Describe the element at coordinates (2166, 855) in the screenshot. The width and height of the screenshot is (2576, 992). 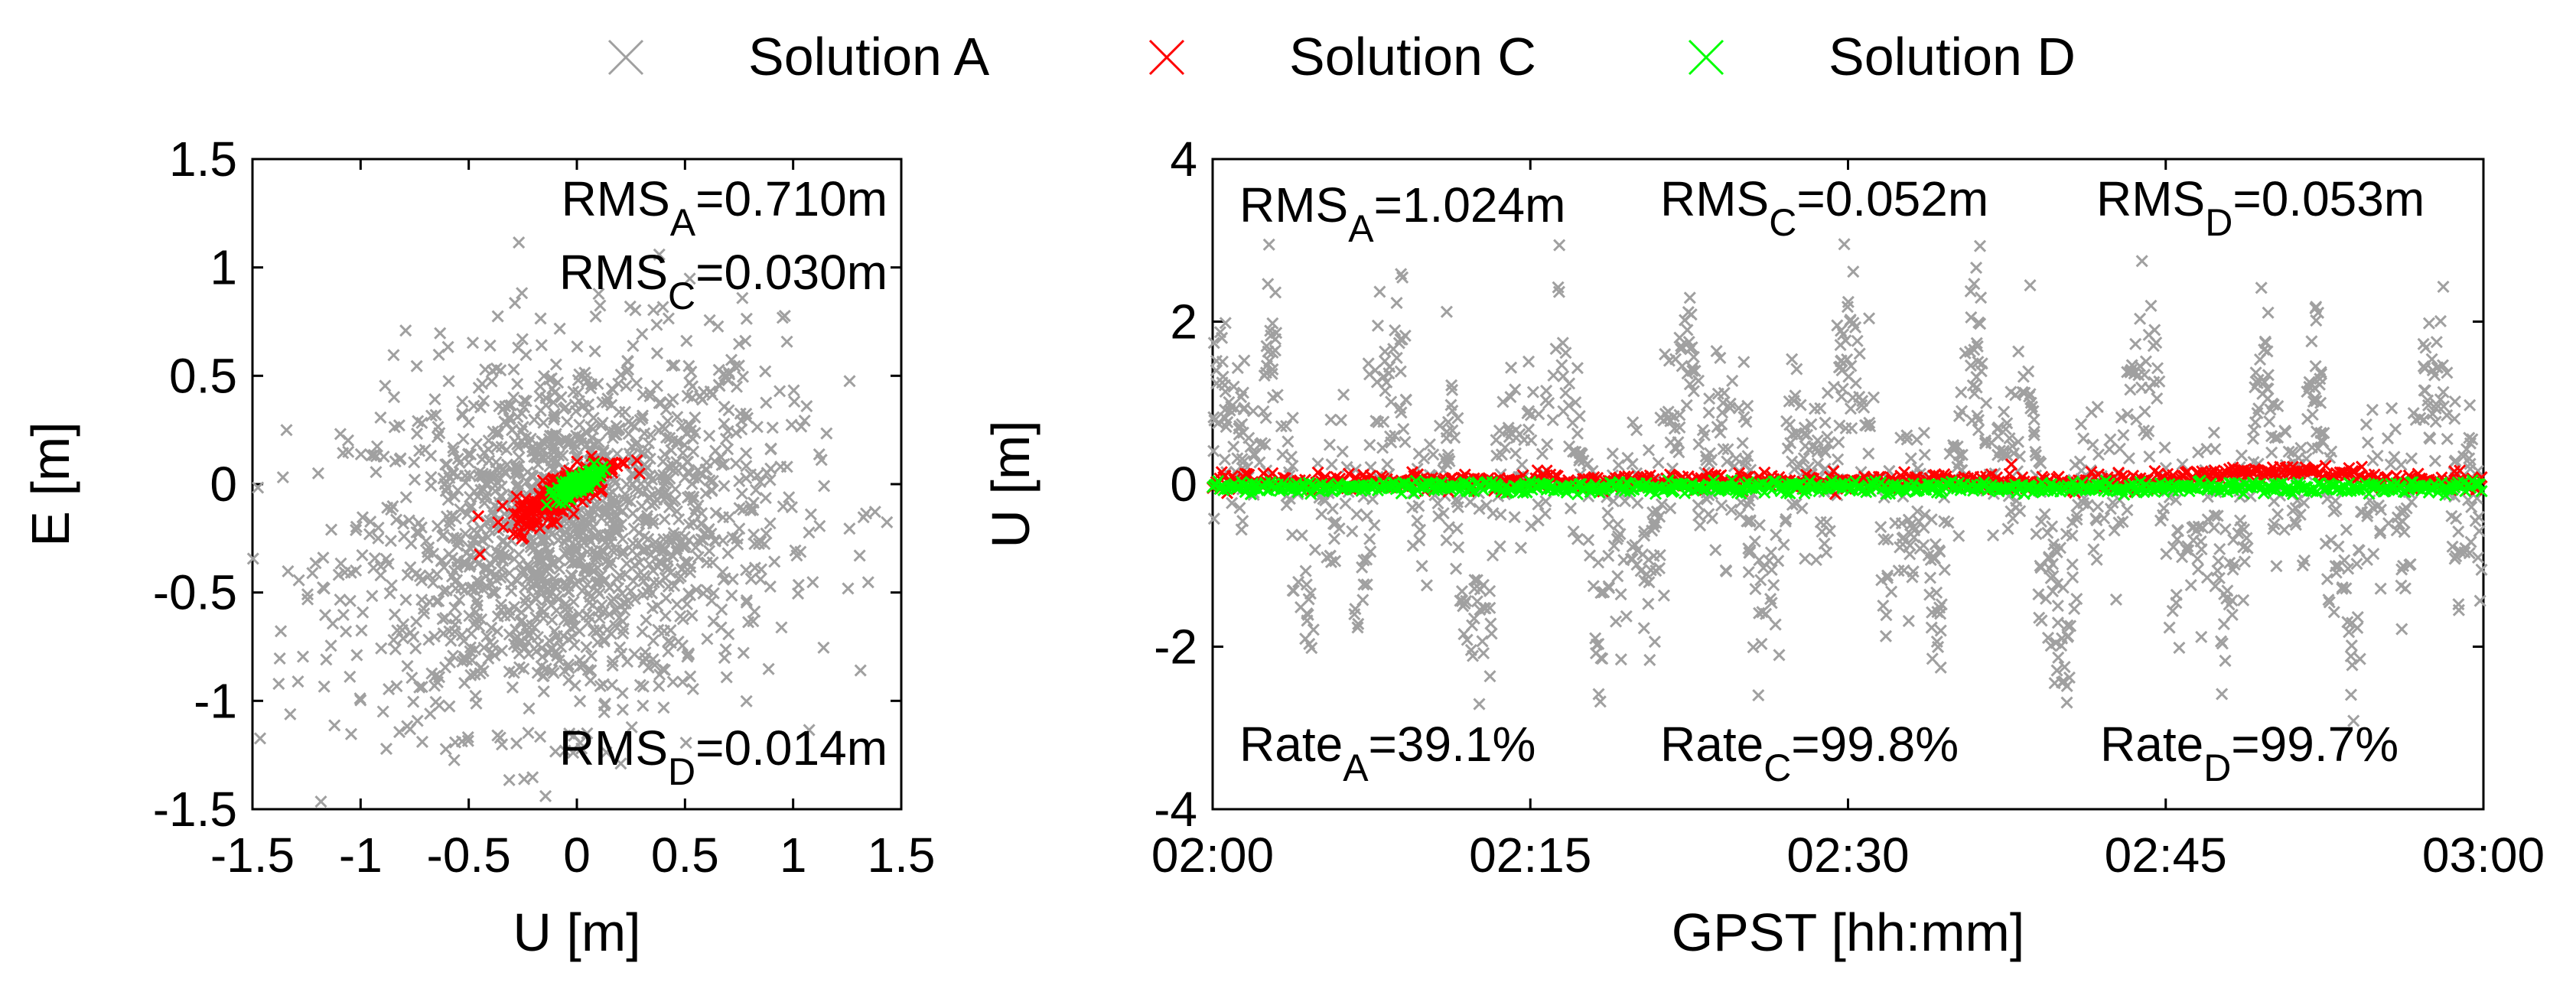
I see `x-tick-label: 02:45` at that location.